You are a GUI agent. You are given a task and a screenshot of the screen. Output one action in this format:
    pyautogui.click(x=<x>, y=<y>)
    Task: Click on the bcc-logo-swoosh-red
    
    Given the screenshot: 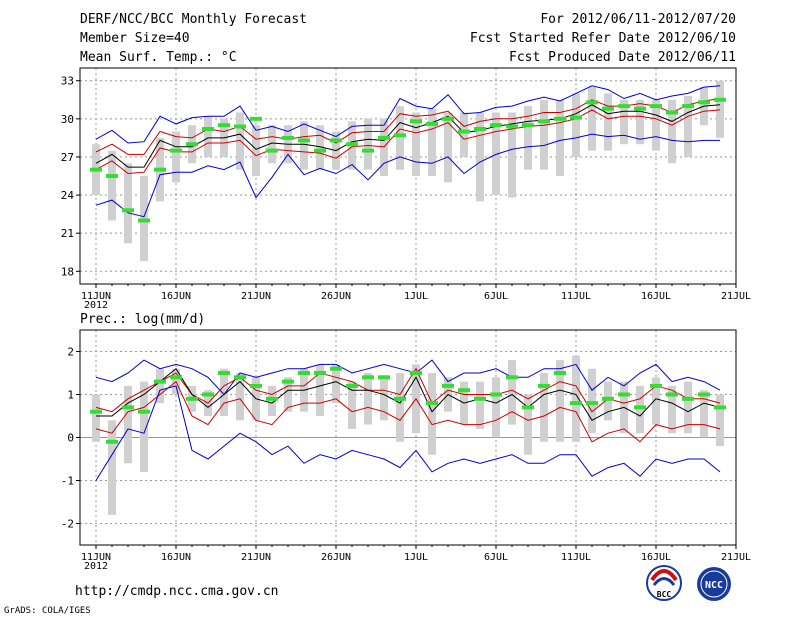 What is the action you would take?
    pyautogui.click(x=664, y=575)
    